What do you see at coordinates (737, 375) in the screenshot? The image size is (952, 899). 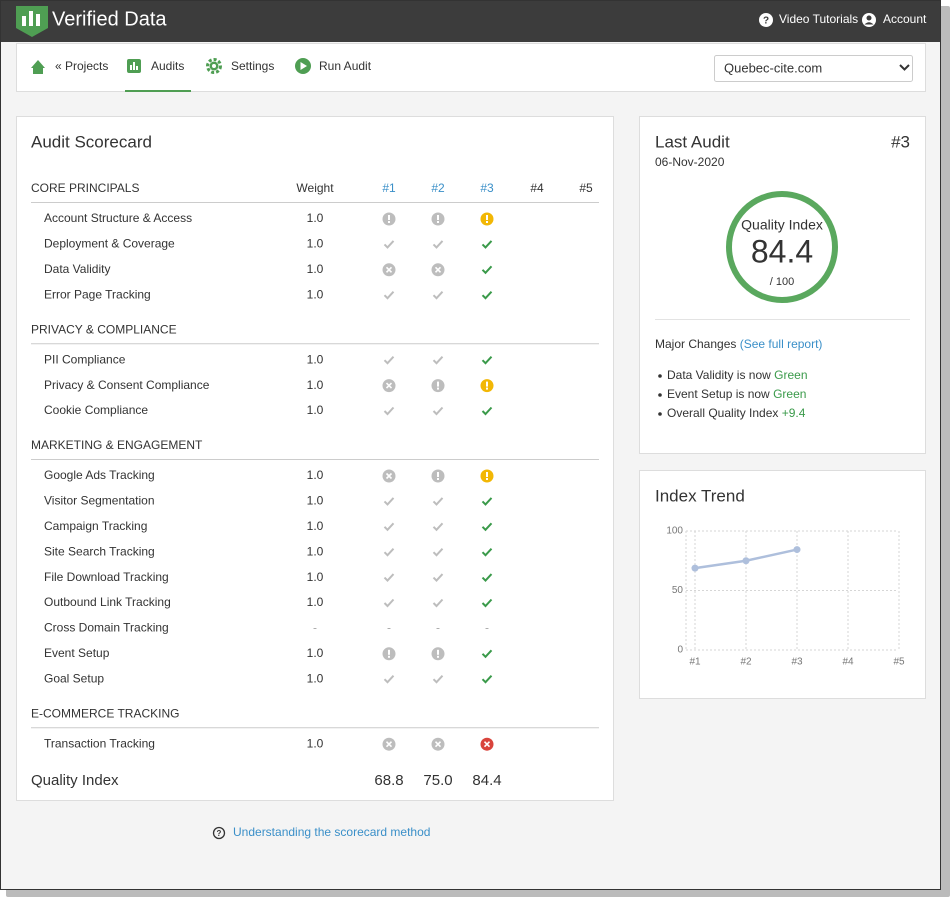 I see `change-item: Data Validity is now Green` at bounding box center [737, 375].